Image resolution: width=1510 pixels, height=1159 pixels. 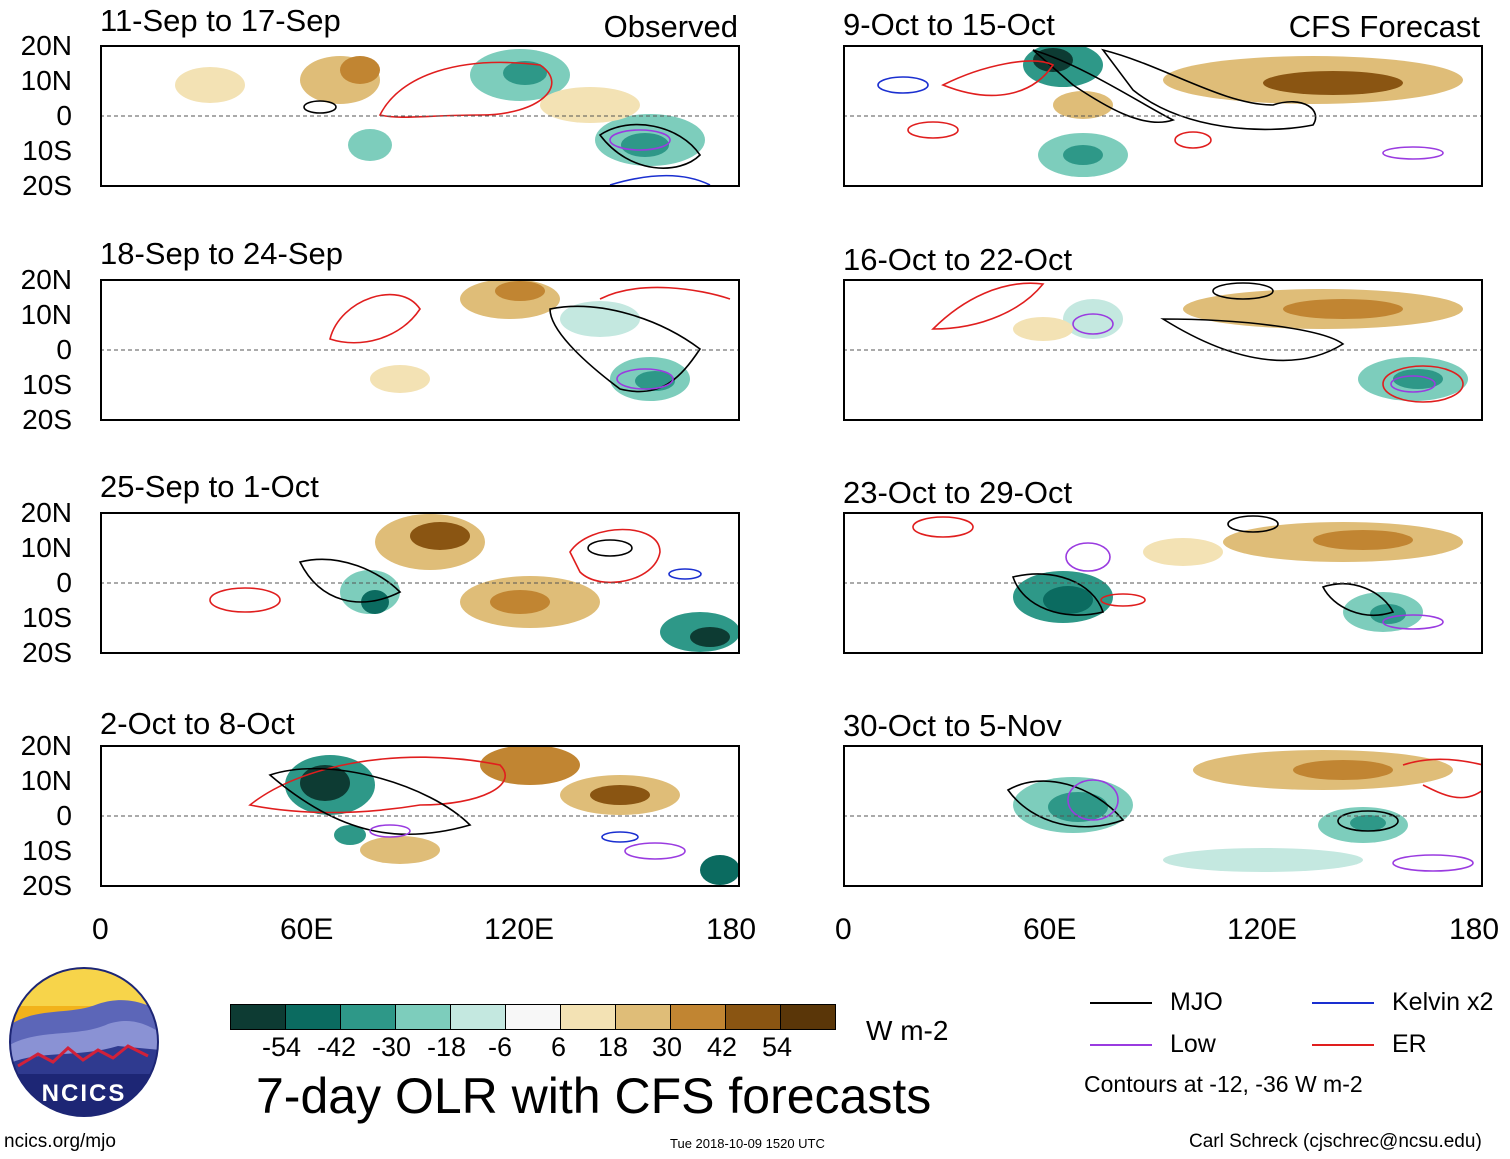 What do you see at coordinates (1443, 1002) in the screenshot?
I see `legend-kelvin-label: Kelvin x2` at bounding box center [1443, 1002].